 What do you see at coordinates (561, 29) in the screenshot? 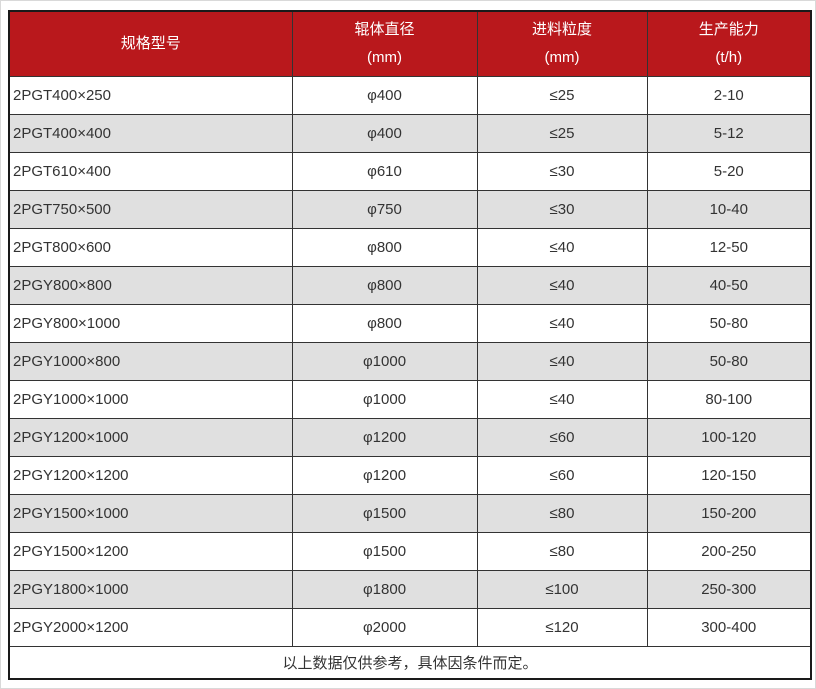
I see `column-header-feed-size-label: 进料粒度` at bounding box center [561, 29].